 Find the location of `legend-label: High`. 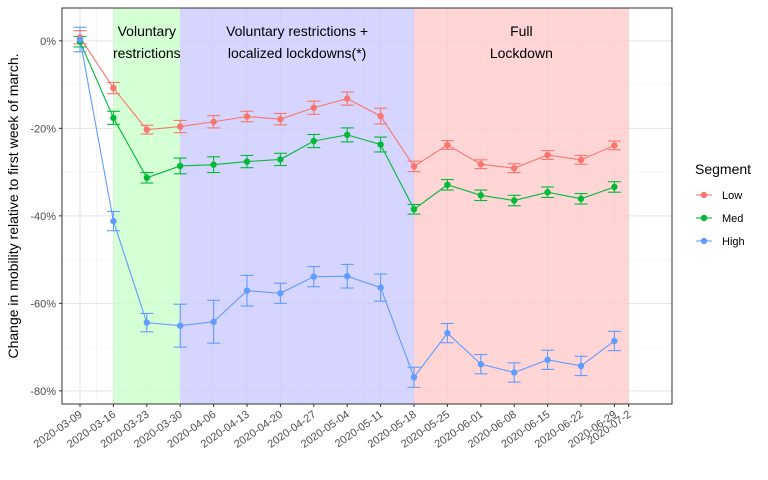

legend-label: High is located at coordinates (733, 242).